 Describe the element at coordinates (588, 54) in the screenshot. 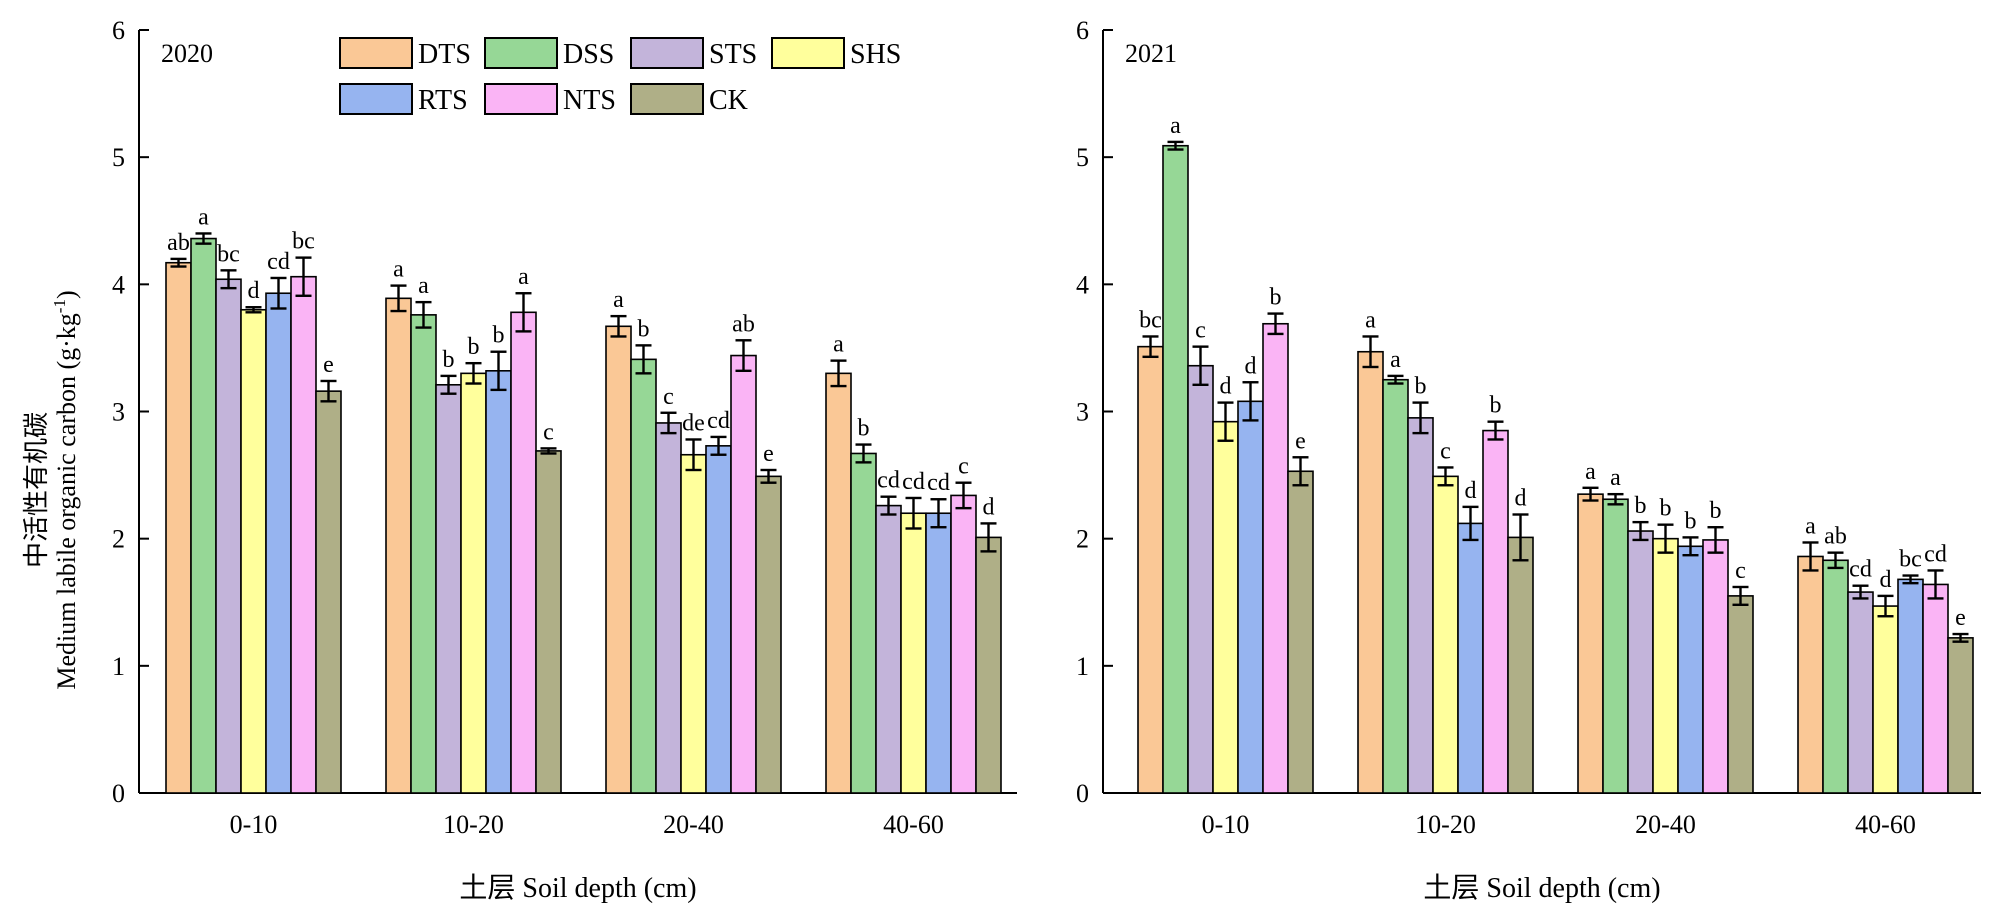

I see `legend-label-dss: DSS` at that location.